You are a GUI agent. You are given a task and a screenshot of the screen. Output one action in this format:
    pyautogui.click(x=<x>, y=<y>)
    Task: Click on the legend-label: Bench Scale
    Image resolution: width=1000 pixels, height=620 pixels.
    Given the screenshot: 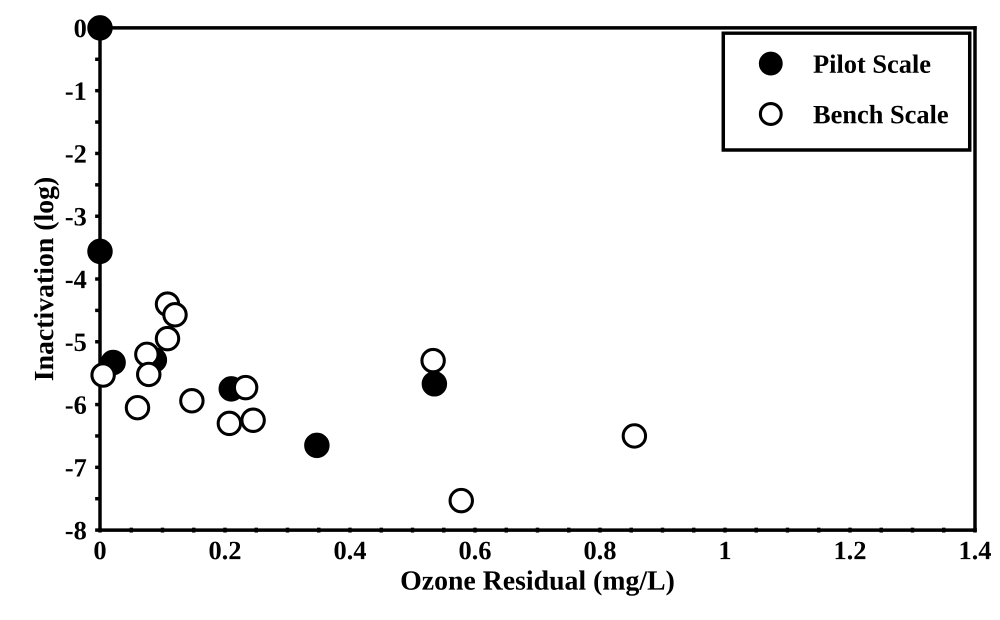 What is the action you would take?
    pyautogui.click(x=880, y=114)
    